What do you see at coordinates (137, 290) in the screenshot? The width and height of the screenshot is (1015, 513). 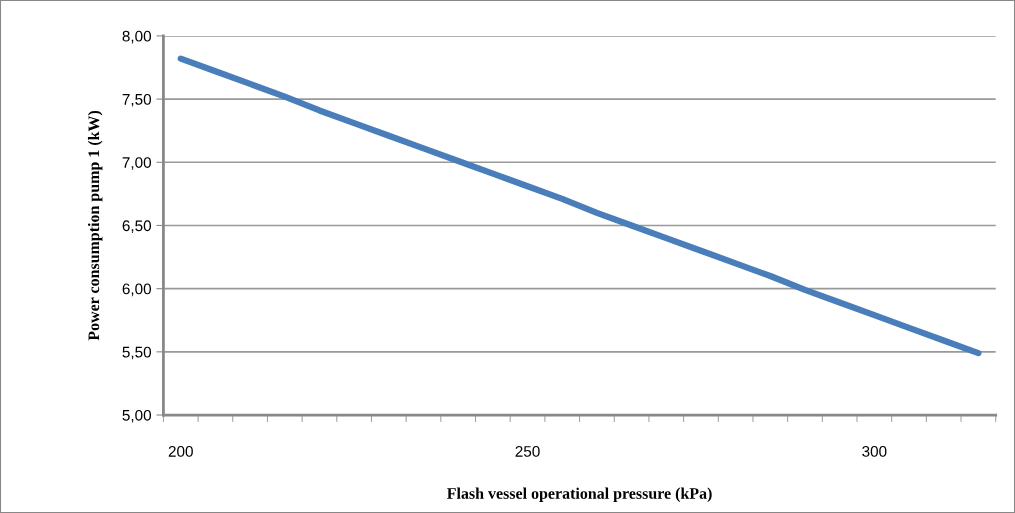 I see `y-tick-label: 6,00` at bounding box center [137, 290].